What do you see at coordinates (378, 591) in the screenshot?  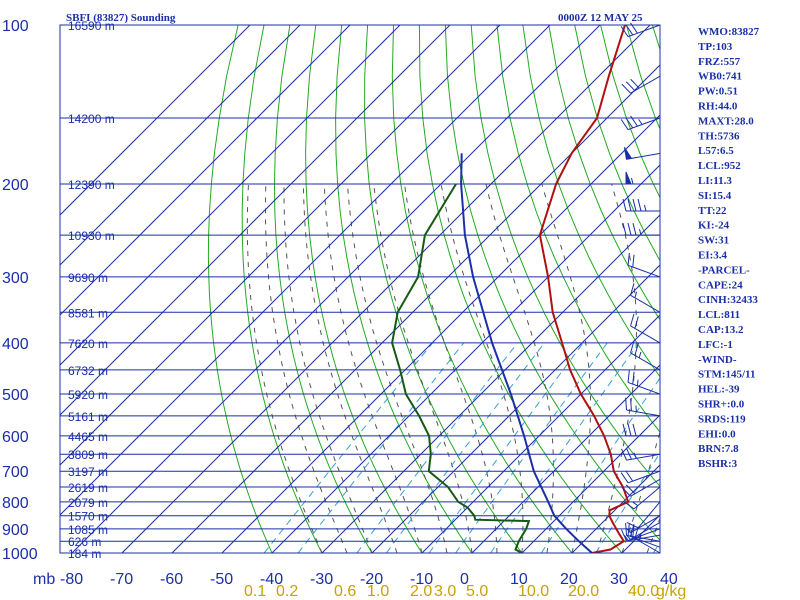 I see `mixing-ratio-label: 1.0` at bounding box center [378, 591].